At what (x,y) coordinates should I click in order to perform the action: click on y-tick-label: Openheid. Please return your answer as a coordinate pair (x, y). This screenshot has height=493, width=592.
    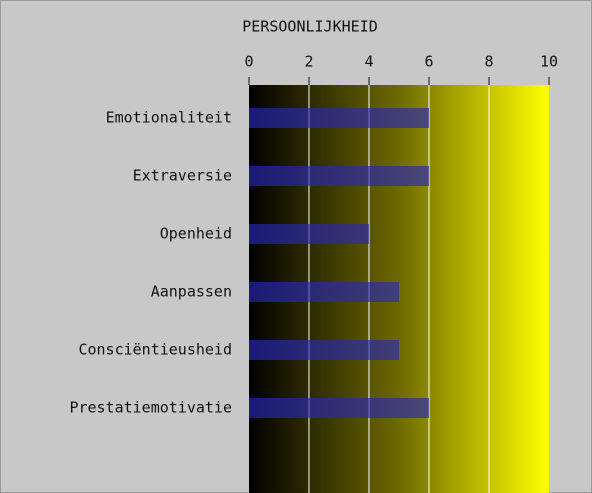
    Looking at the image, I should click on (196, 234).